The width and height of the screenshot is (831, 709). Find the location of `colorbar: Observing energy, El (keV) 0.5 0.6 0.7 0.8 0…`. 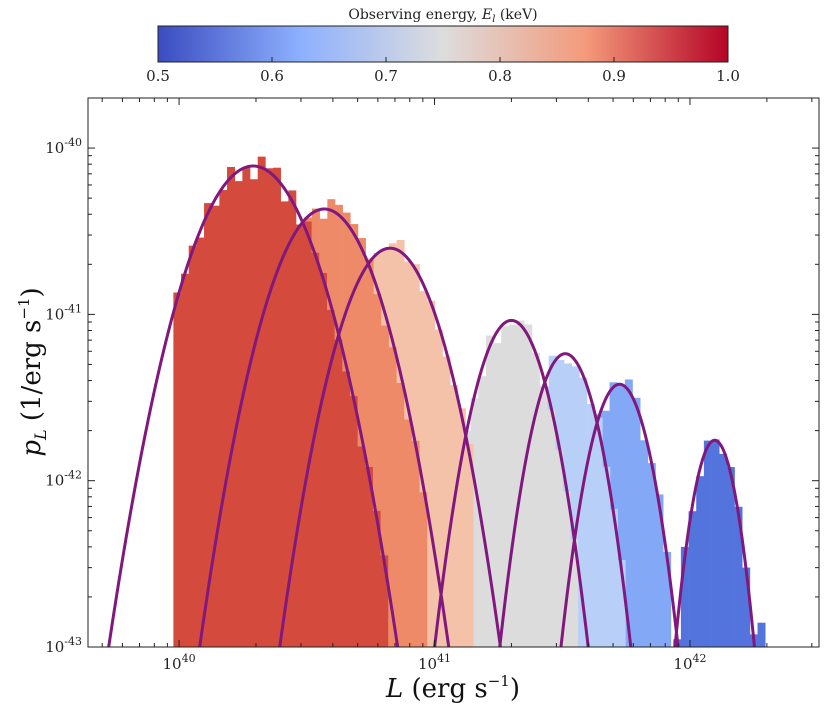

colorbar: Observing energy, El (keV) 0.5 0.6 0.7 0.8 0… is located at coordinates (443, 46).